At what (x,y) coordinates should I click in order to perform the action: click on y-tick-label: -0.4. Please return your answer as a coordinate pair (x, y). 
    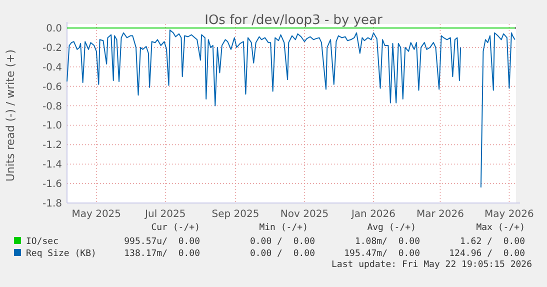
    Looking at the image, I should click on (52, 68).